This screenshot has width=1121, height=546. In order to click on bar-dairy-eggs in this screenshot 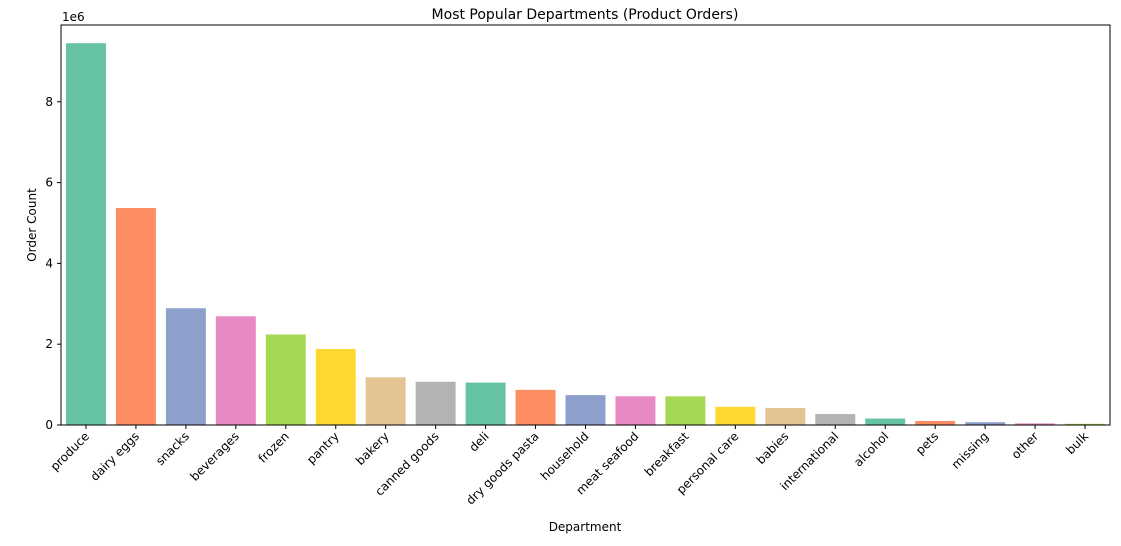, I will do `click(135, 316)`.